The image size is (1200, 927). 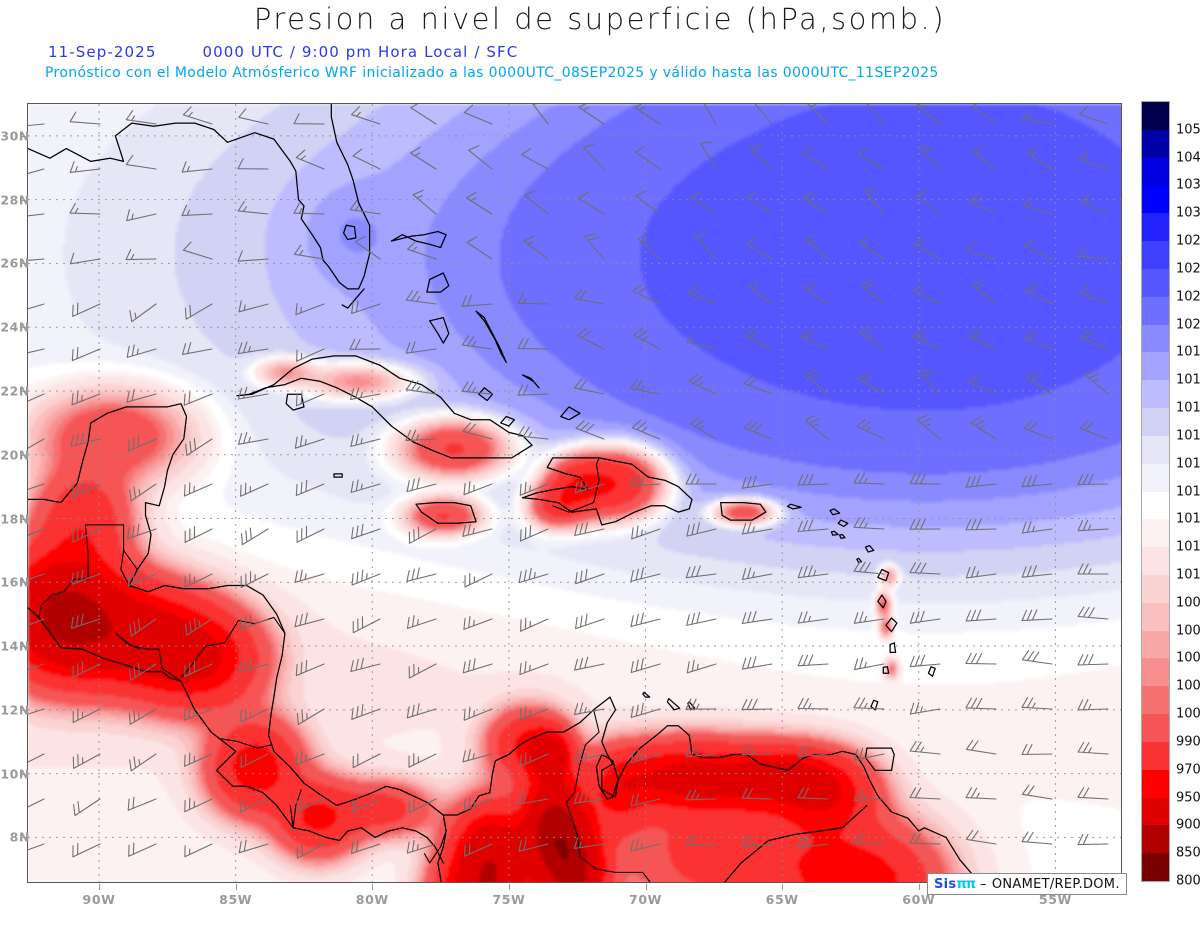 I want to click on colorbar-tick-label: 1030, so click(x=1188, y=213).